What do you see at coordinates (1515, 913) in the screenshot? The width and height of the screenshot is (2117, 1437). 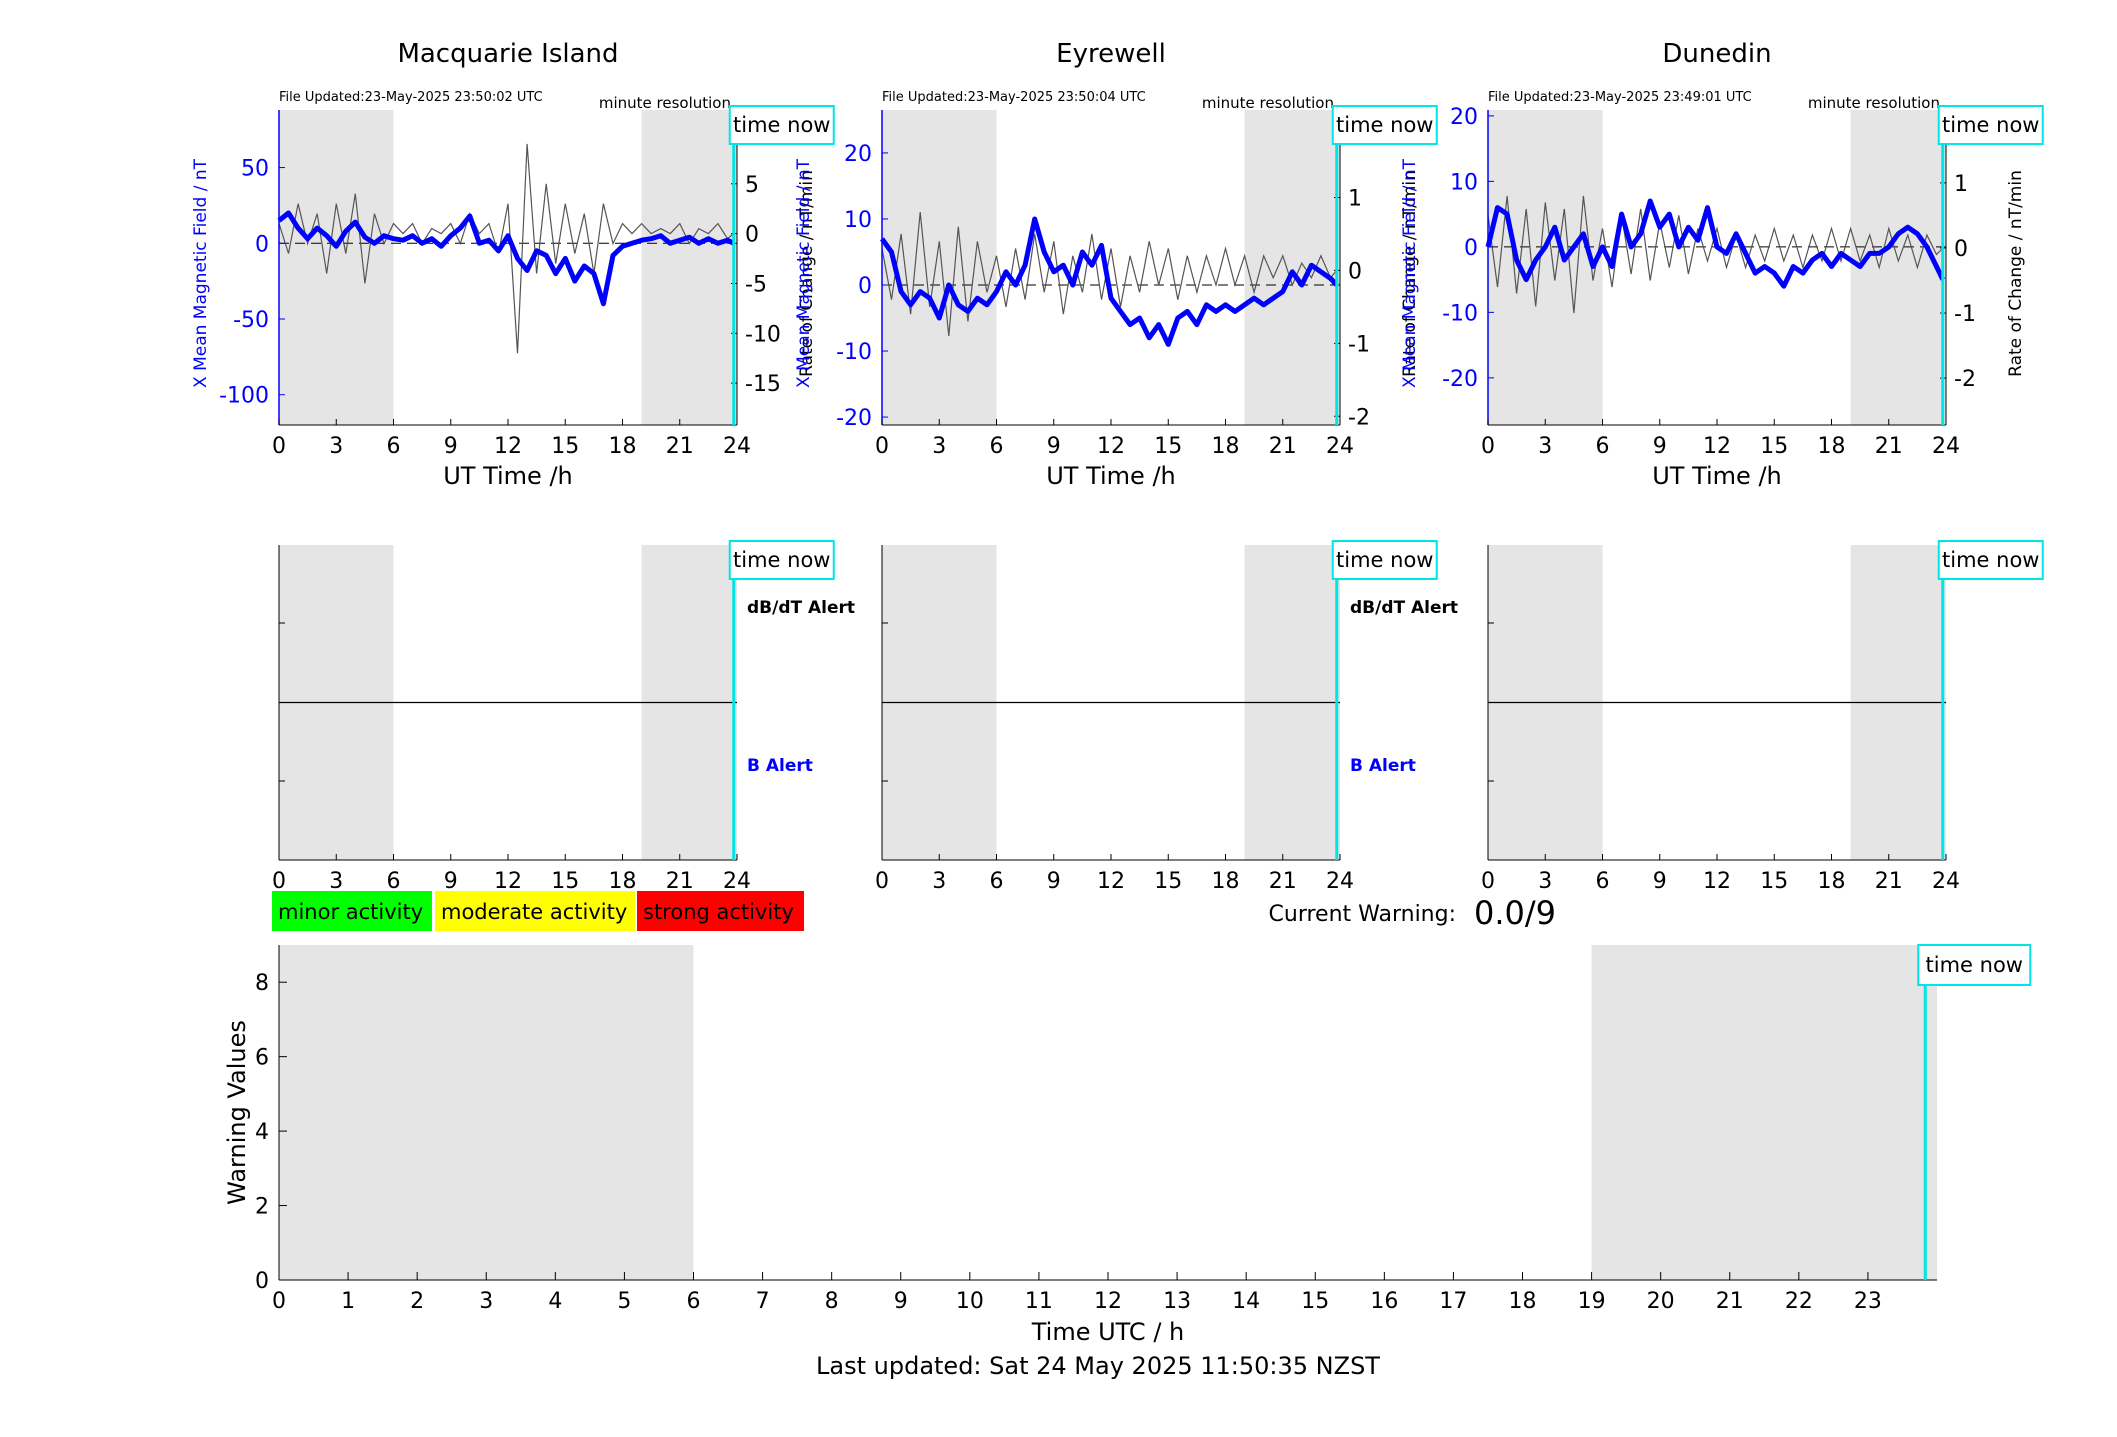 I see `current-warning-value: 0.0/9` at bounding box center [1515, 913].